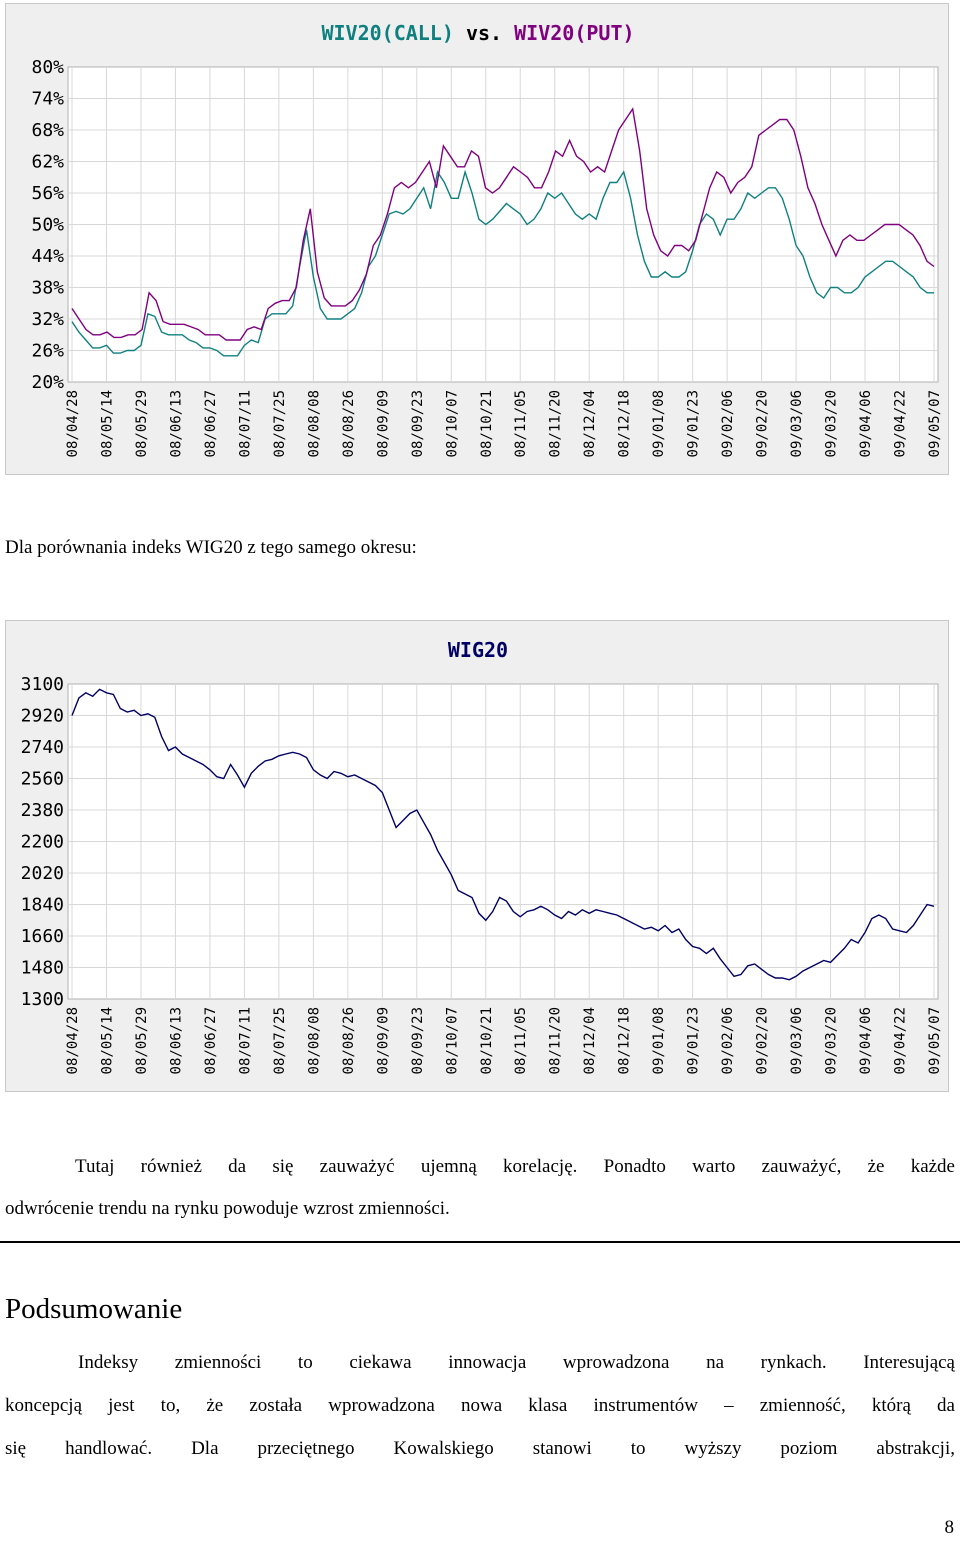  I want to click on y-tick-label: 32%, so click(47, 319).